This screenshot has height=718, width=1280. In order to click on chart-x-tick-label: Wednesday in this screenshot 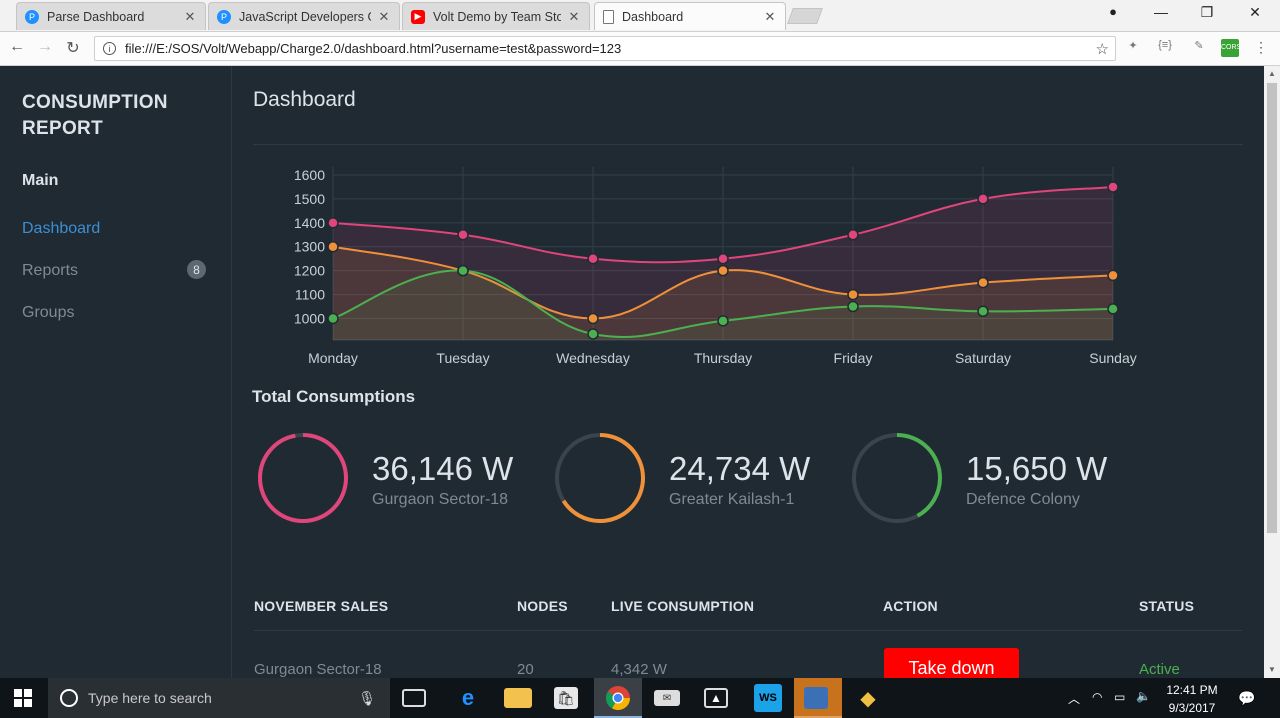, I will do `click(593, 358)`.